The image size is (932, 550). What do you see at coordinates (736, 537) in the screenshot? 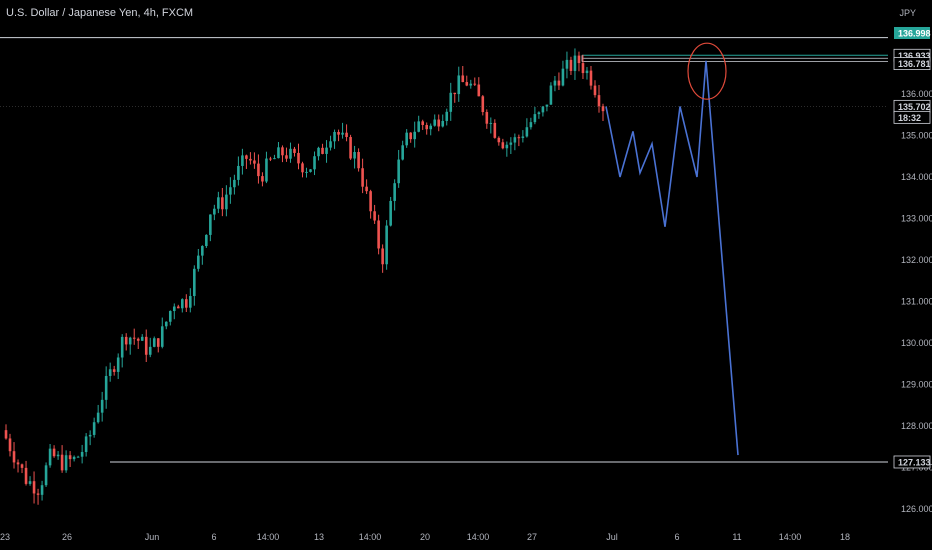
I see `x-tick-label: 11` at bounding box center [736, 537].